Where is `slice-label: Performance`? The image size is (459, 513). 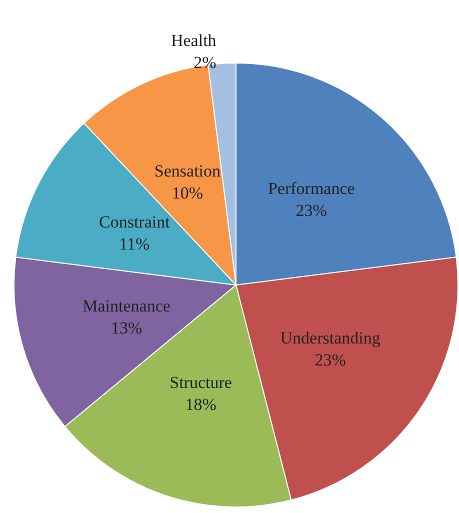
slice-label: Performance is located at coordinates (311, 188).